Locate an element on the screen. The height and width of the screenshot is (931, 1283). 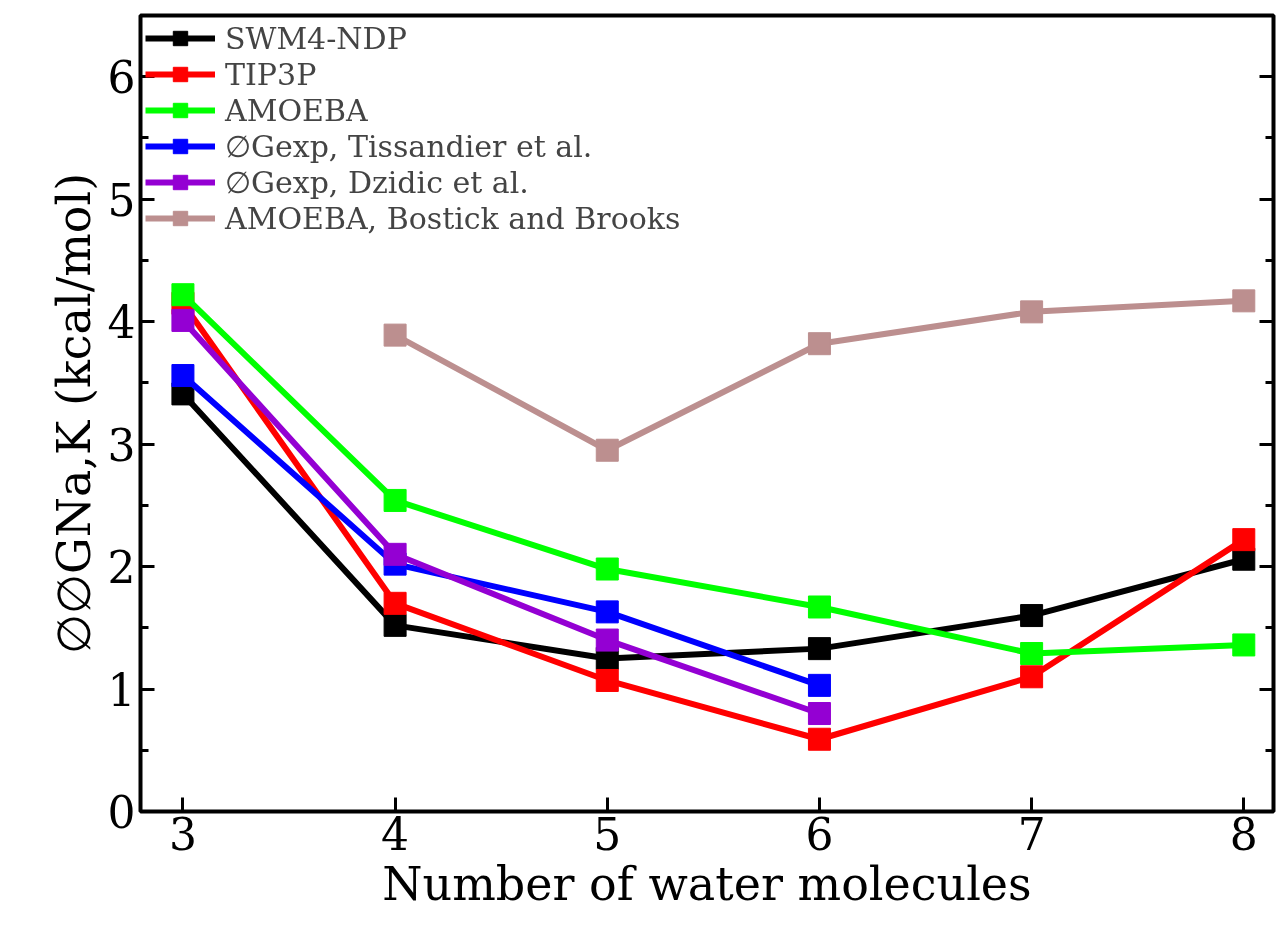
legend-label: AMOEBA is located at coordinates (296, 110).